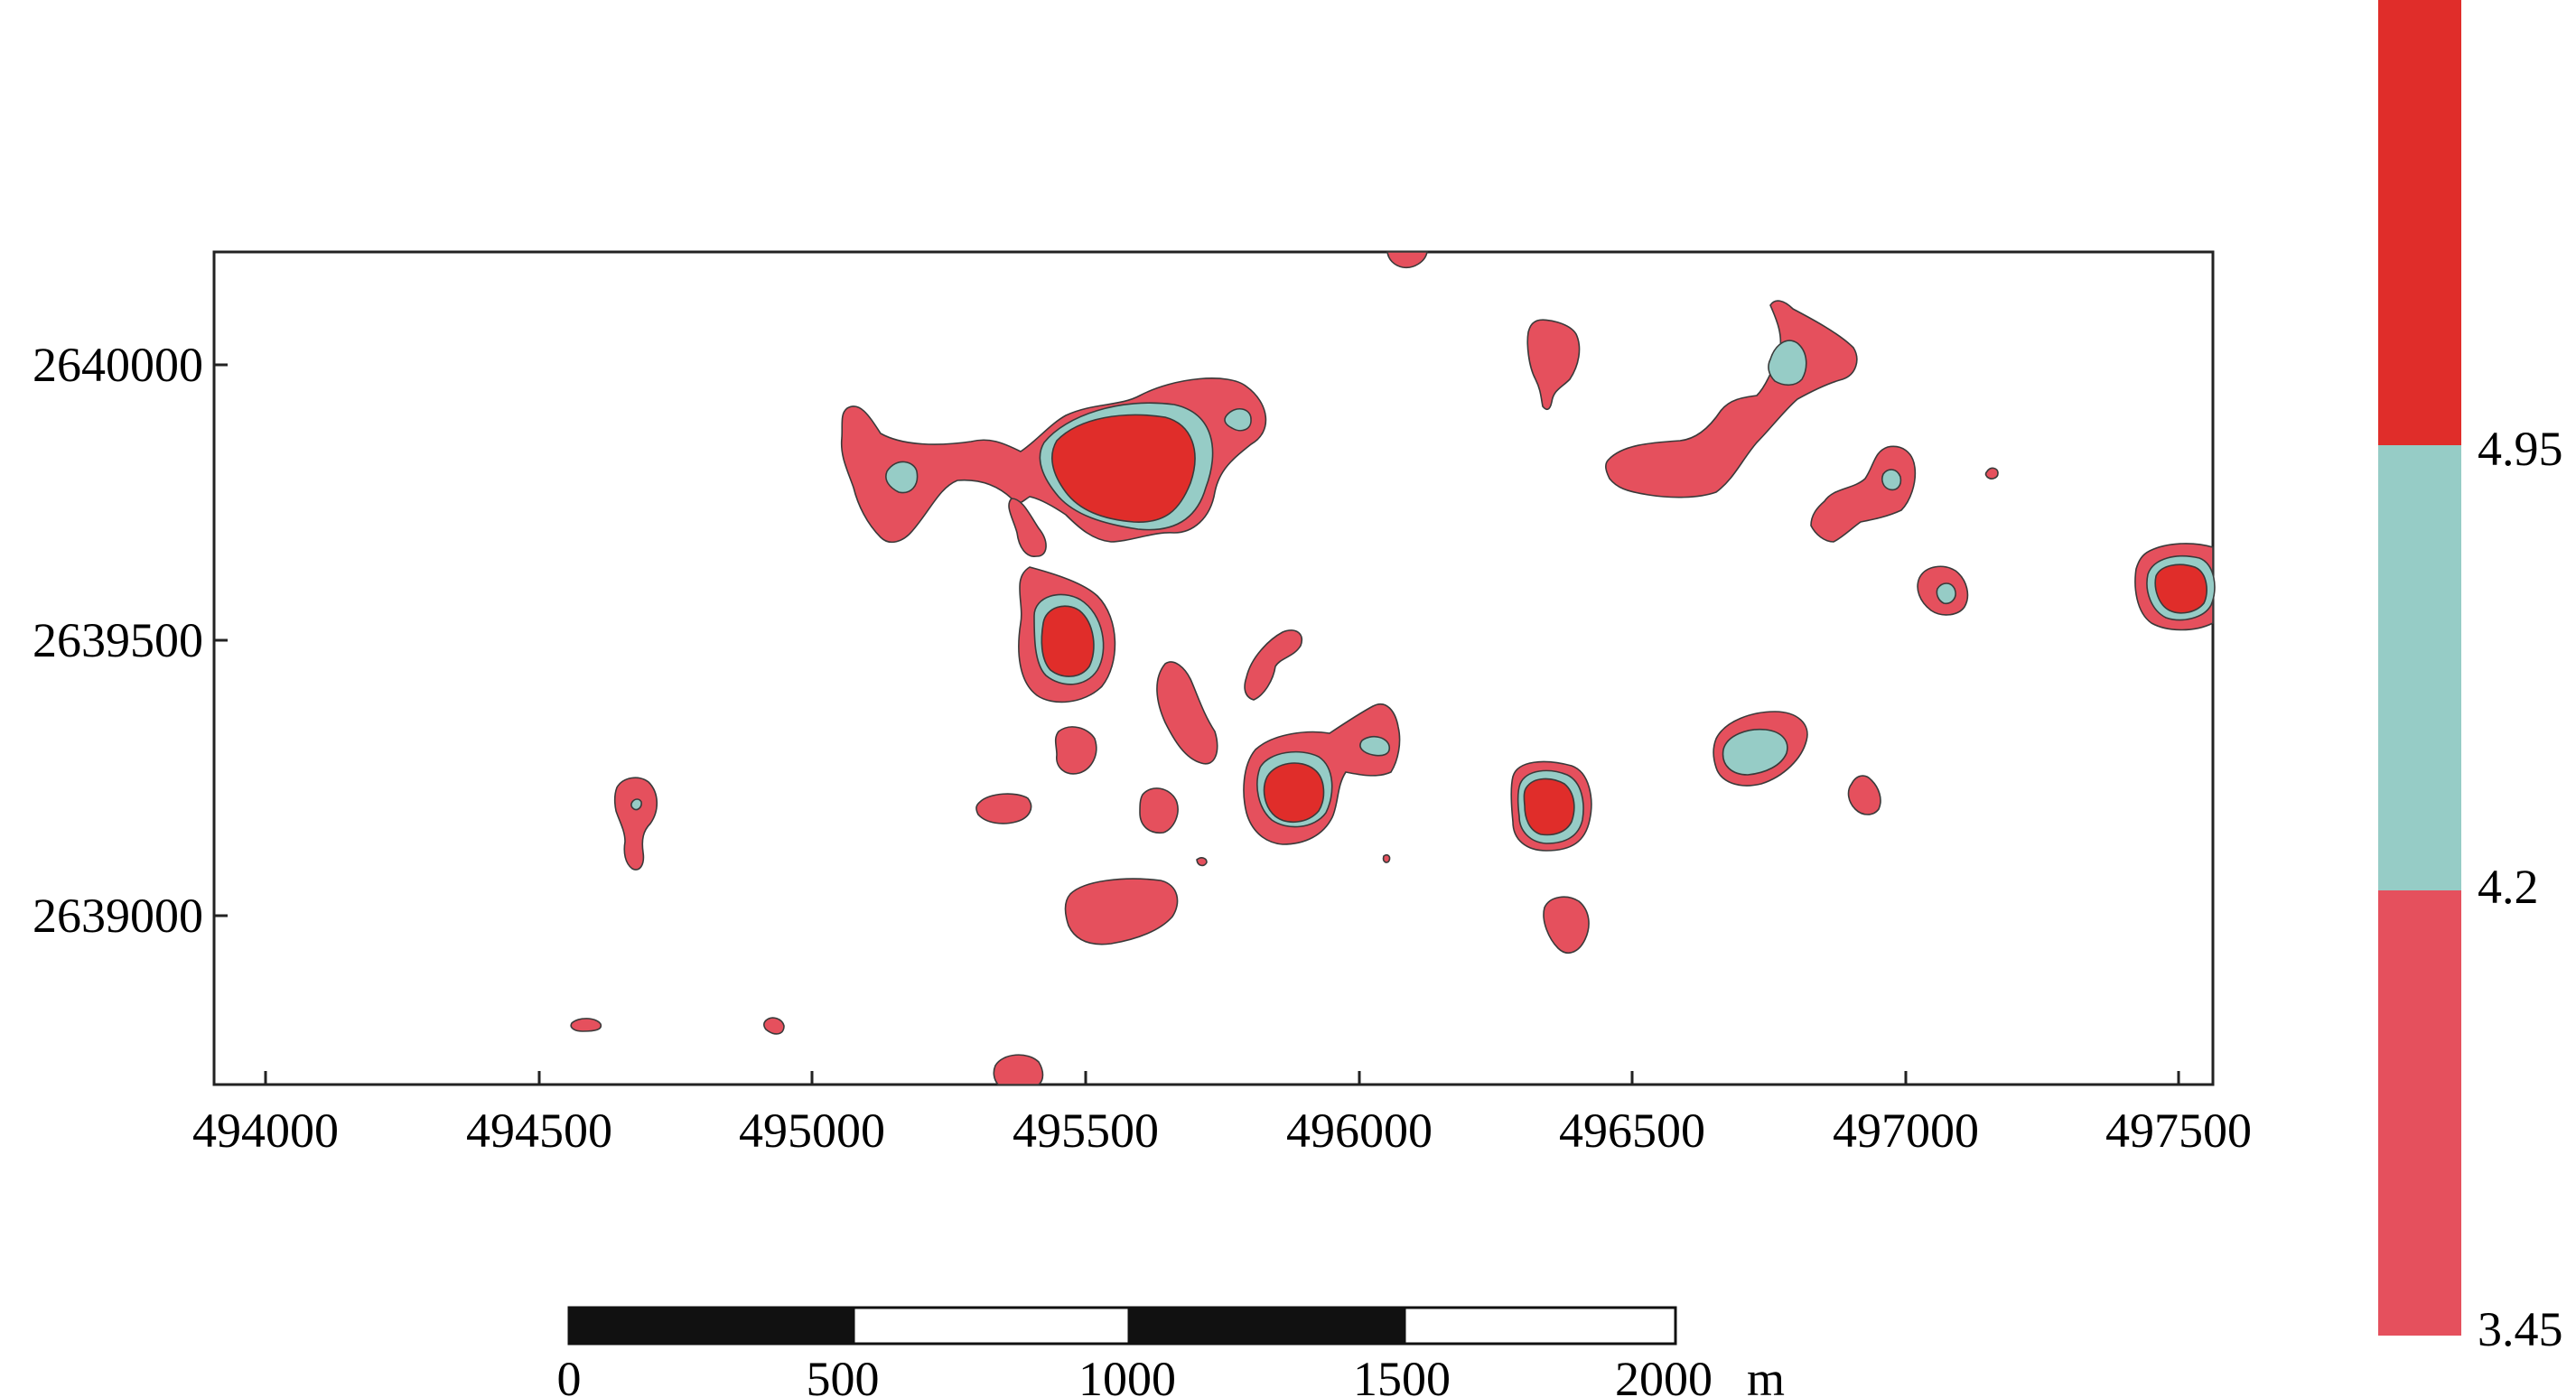 The width and height of the screenshot is (2576, 1397). I want to click on y-tick-label: 2640000, so click(118, 365).